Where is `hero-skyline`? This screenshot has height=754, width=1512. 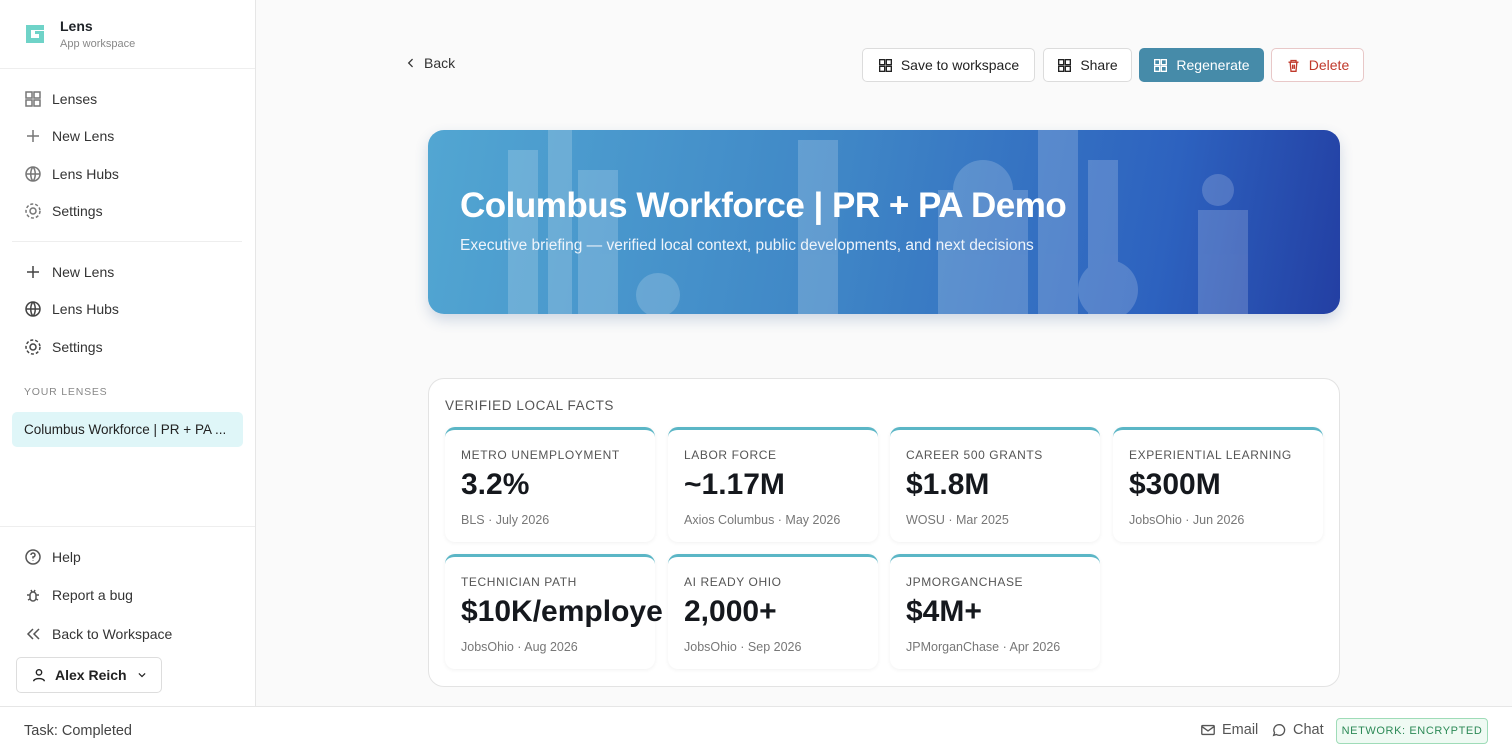
hero-skyline is located at coordinates (878, 222).